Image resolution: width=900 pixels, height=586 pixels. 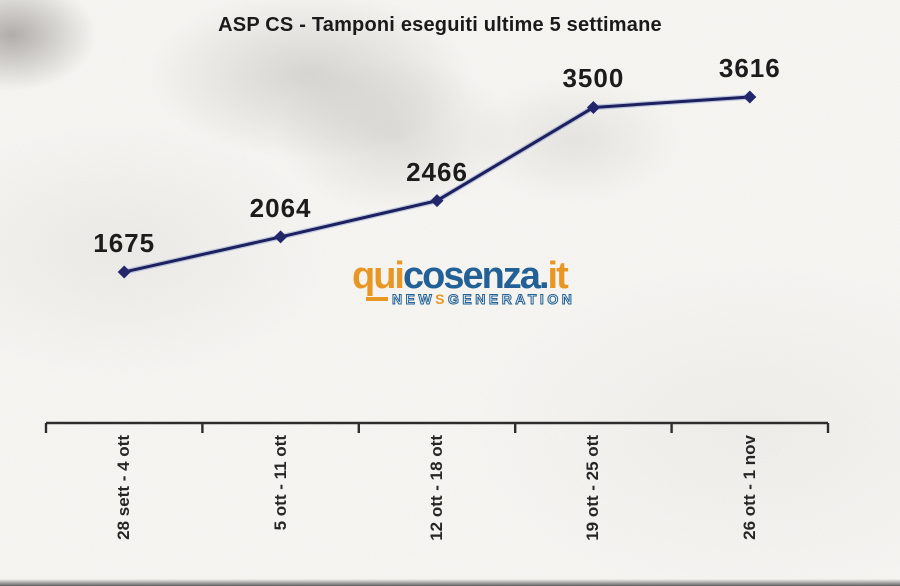 What do you see at coordinates (471, 276) in the screenshot?
I see `logo-cosenza-text: cosenza` at bounding box center [471, 276].